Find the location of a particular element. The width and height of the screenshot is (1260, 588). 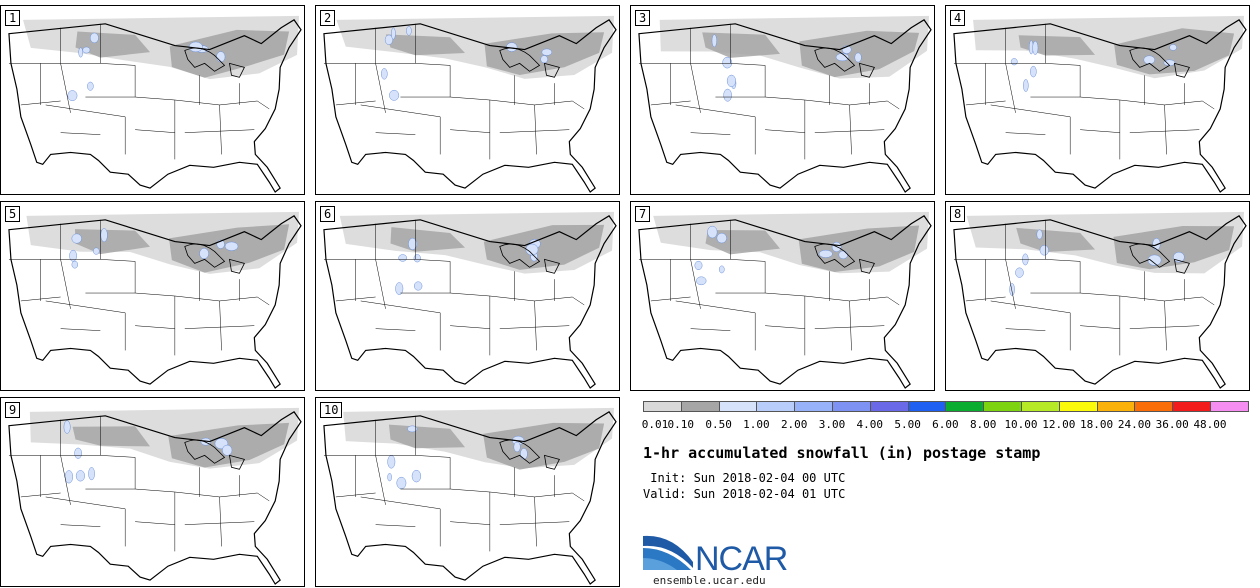

member-map-panel: 8 is located at coordinates (1097, 296).